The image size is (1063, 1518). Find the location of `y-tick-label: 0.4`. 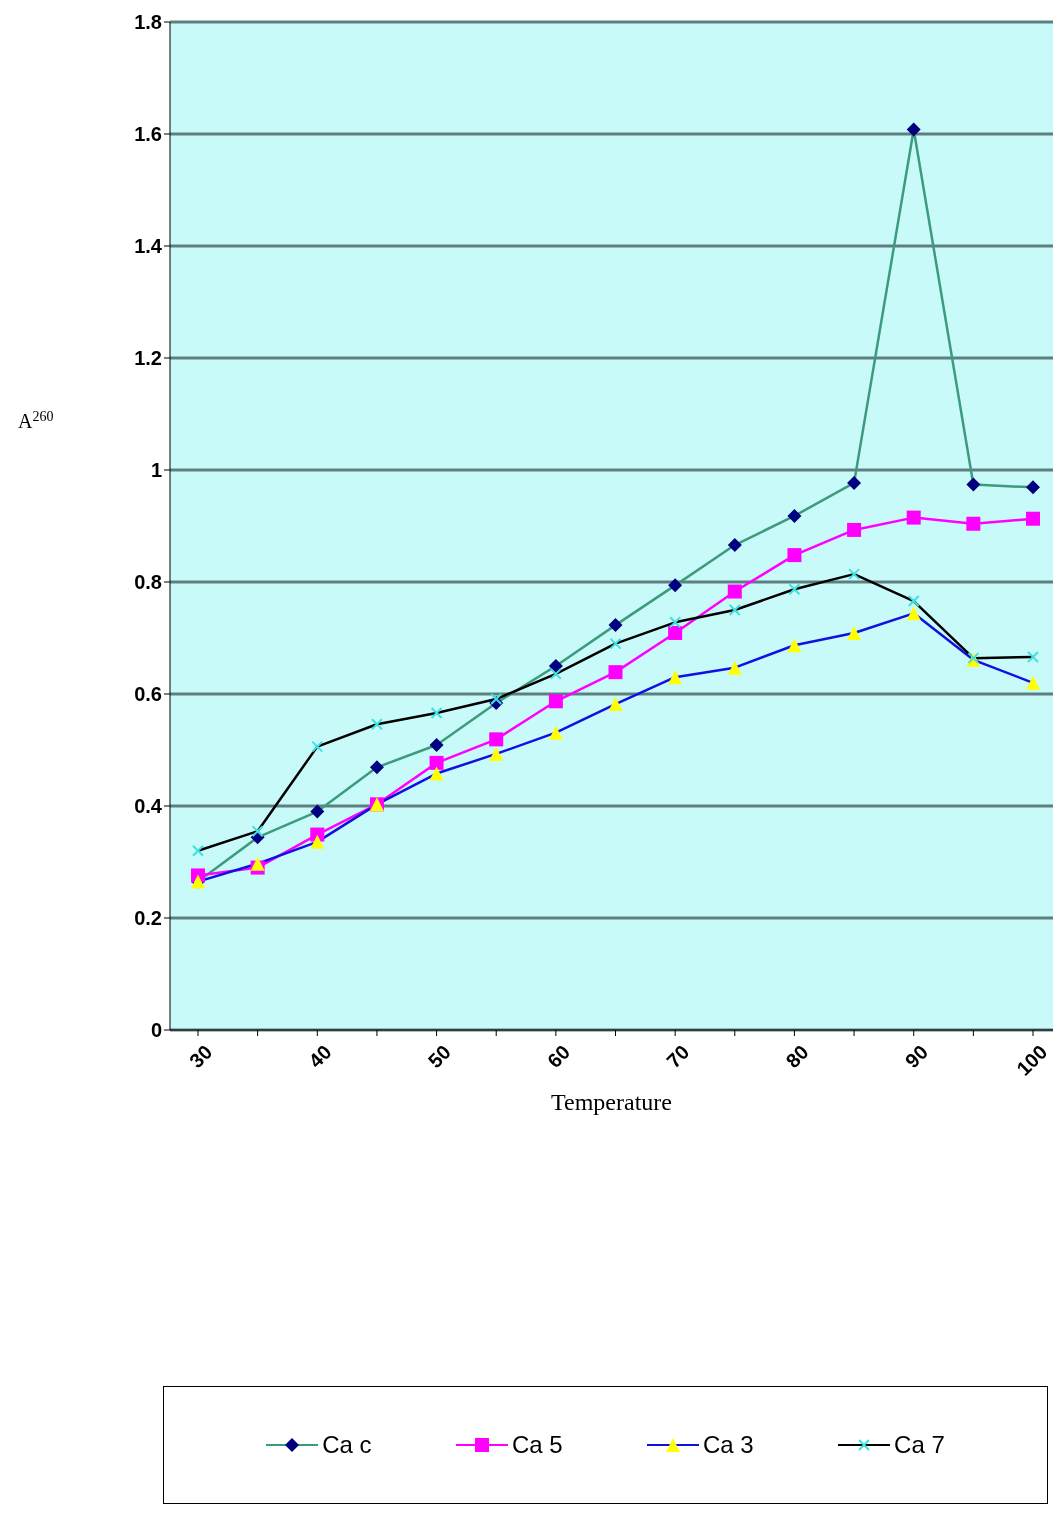

y-tick-label: 0.4 is located at coordinates (148, 806).